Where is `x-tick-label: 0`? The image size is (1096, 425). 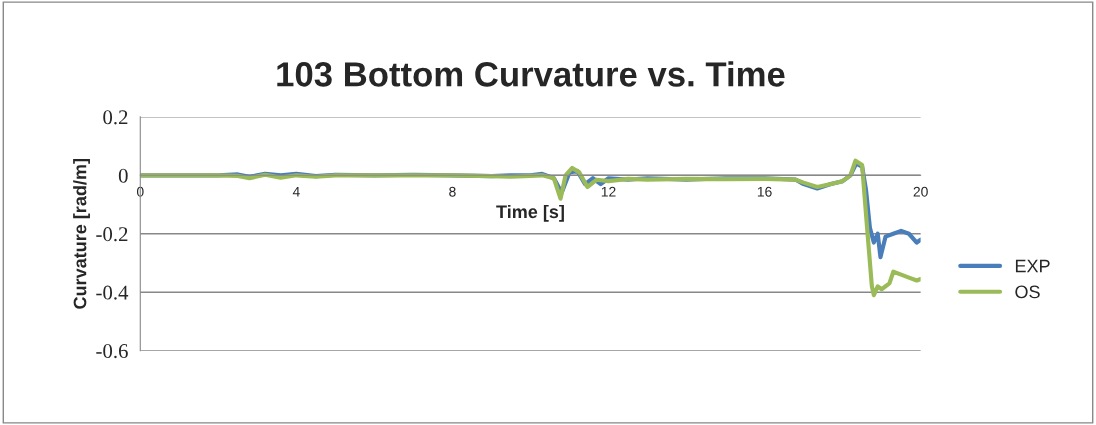 x-tick-label: 0 is located at coordinates (140, 191).